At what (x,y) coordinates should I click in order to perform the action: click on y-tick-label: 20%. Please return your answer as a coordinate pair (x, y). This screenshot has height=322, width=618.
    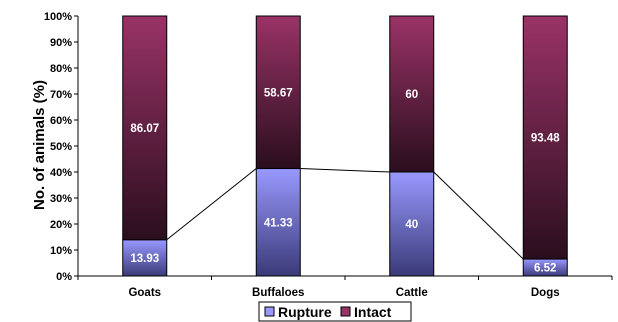
    Looking at the image, I should click on (61, 225).